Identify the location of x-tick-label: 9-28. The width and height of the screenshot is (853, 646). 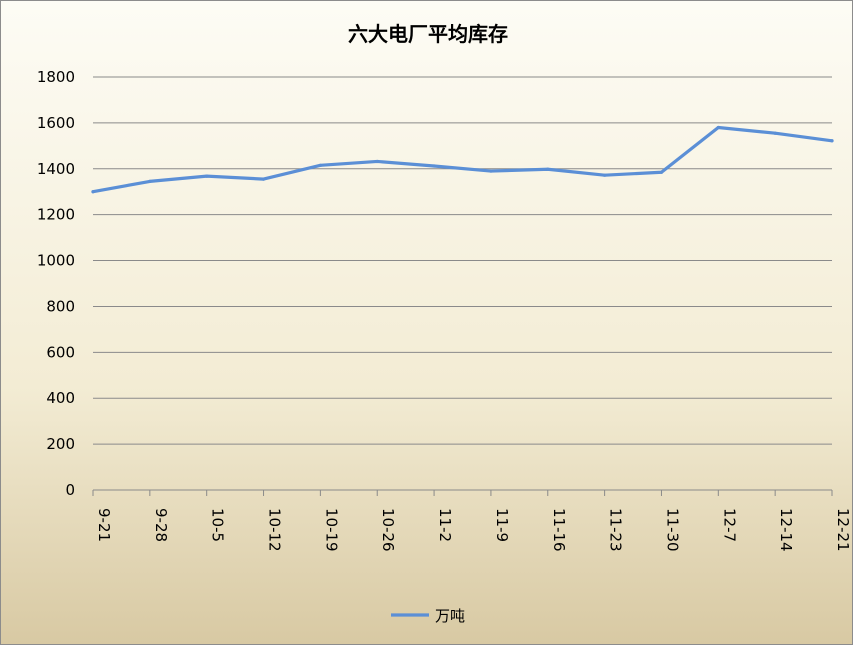
(161, 525).